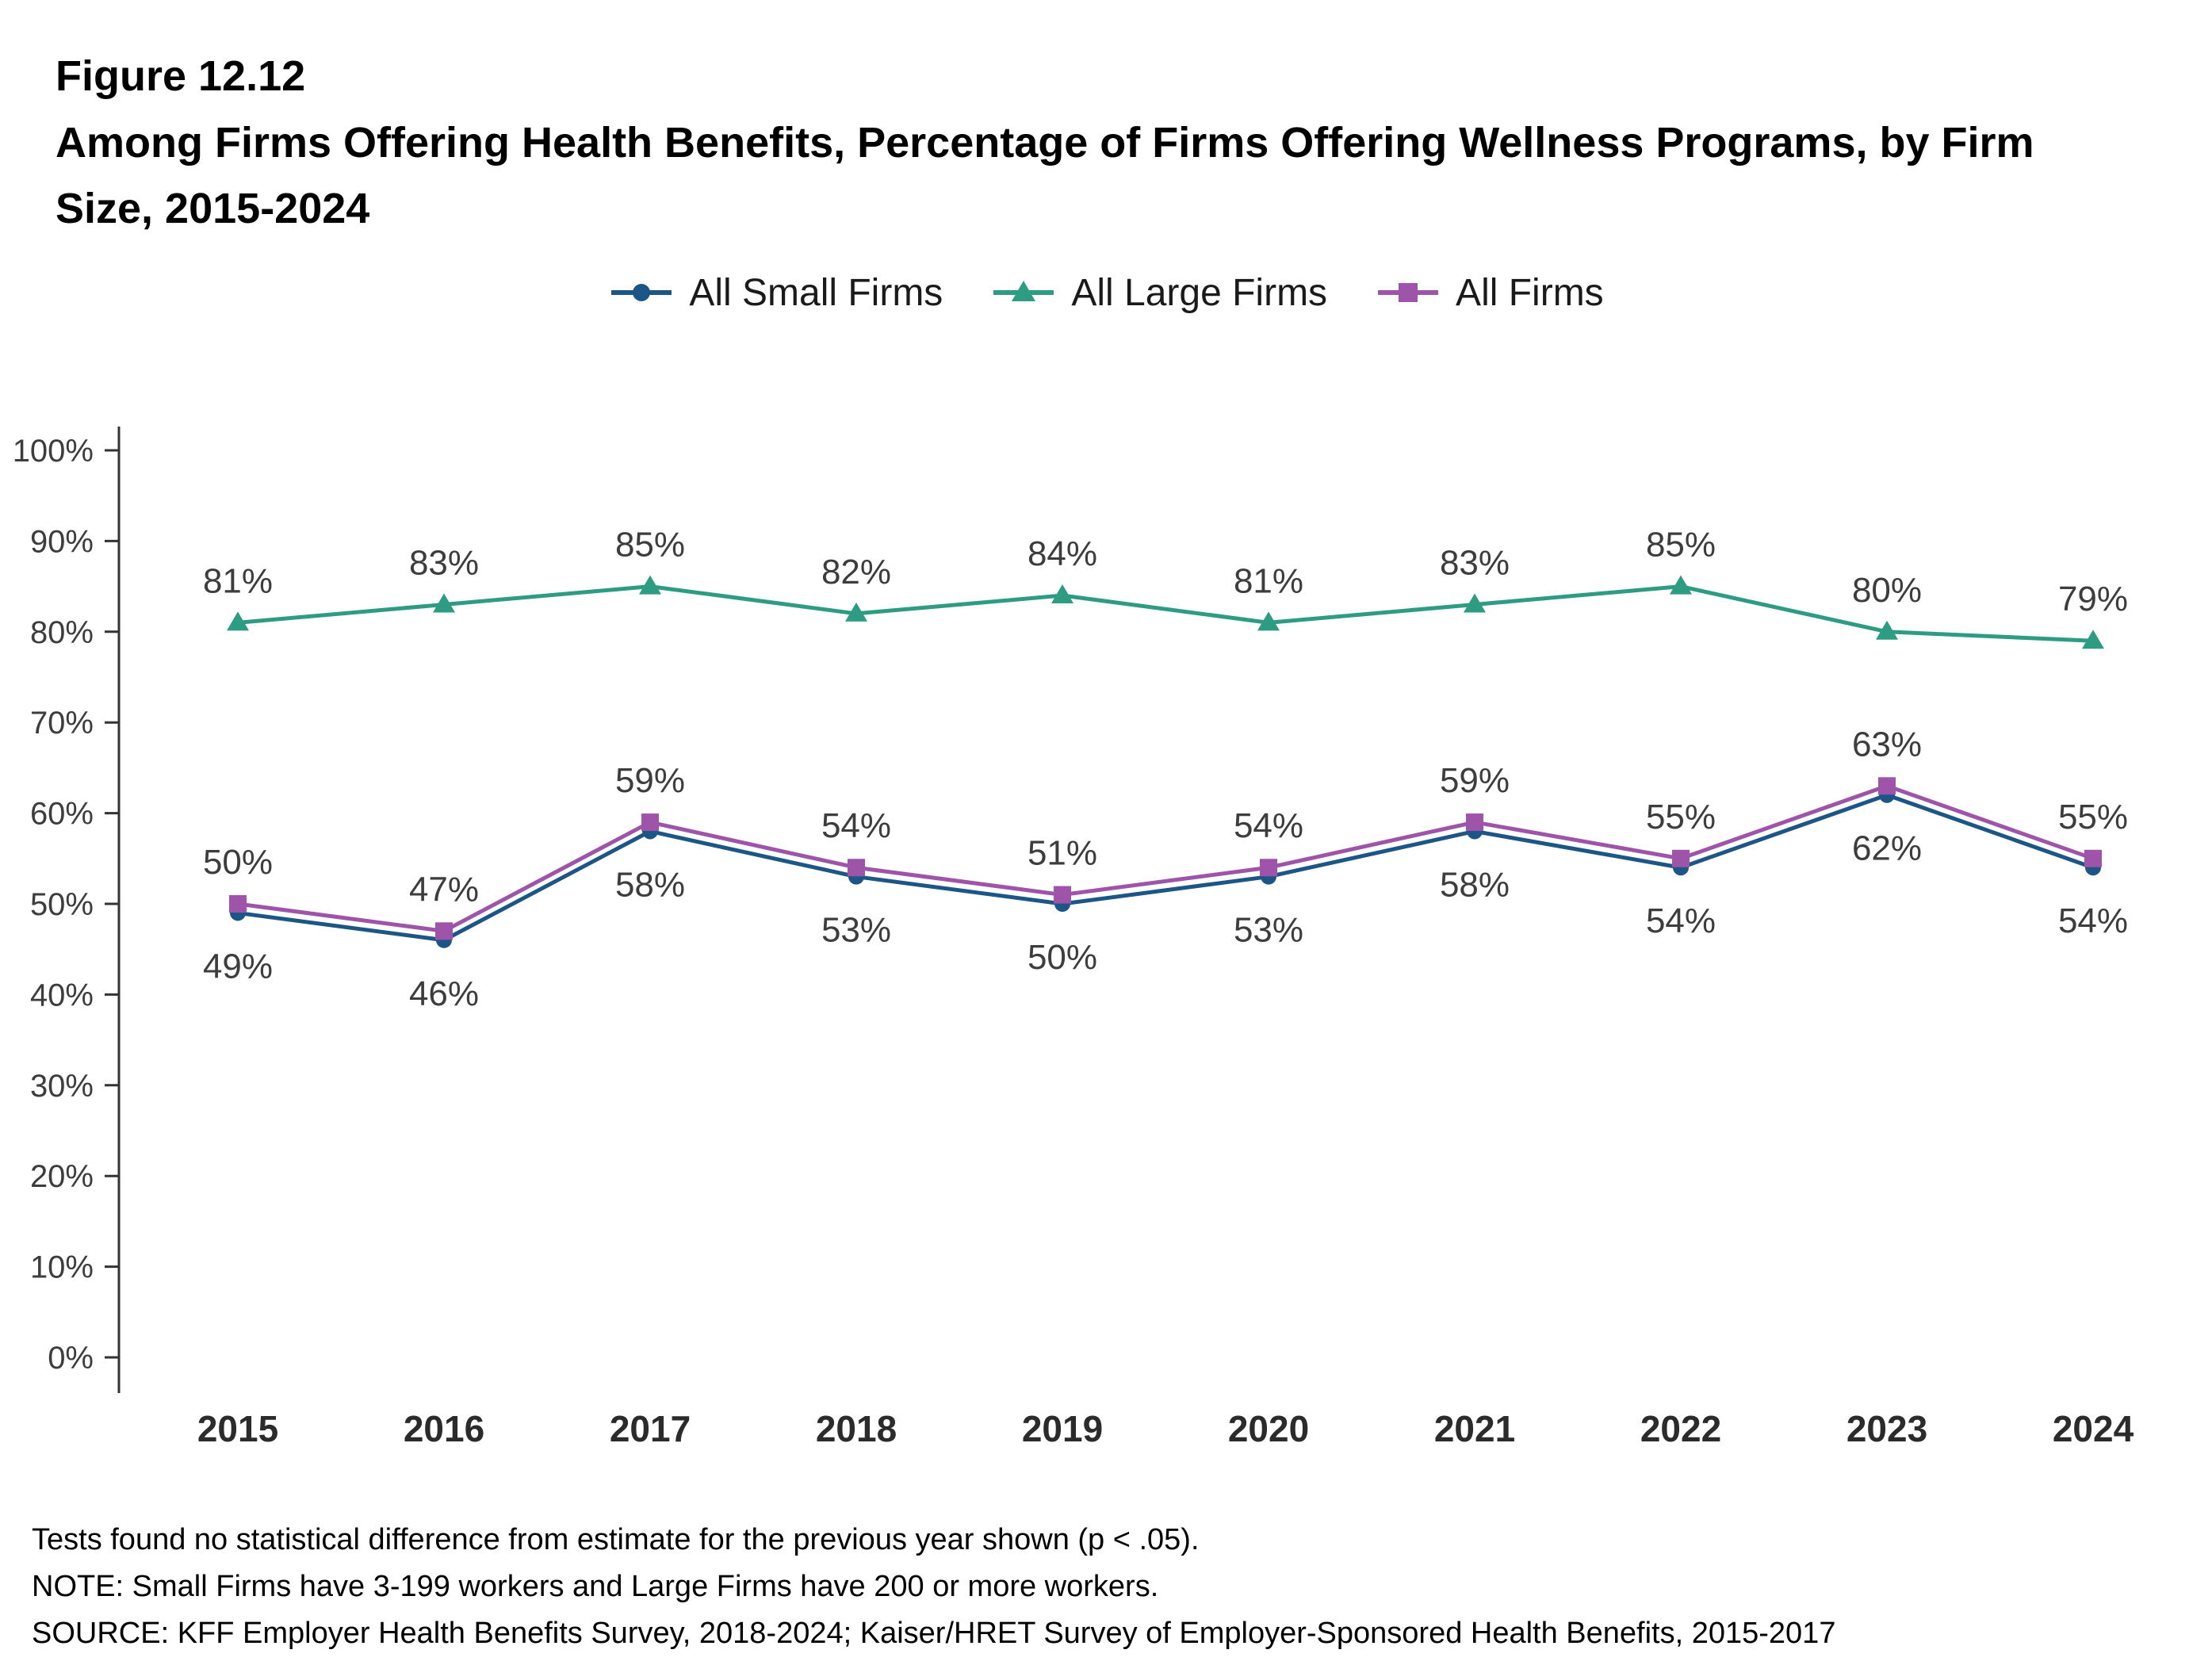  I want to click on legend-label: All Firms, so click(1530, 292).